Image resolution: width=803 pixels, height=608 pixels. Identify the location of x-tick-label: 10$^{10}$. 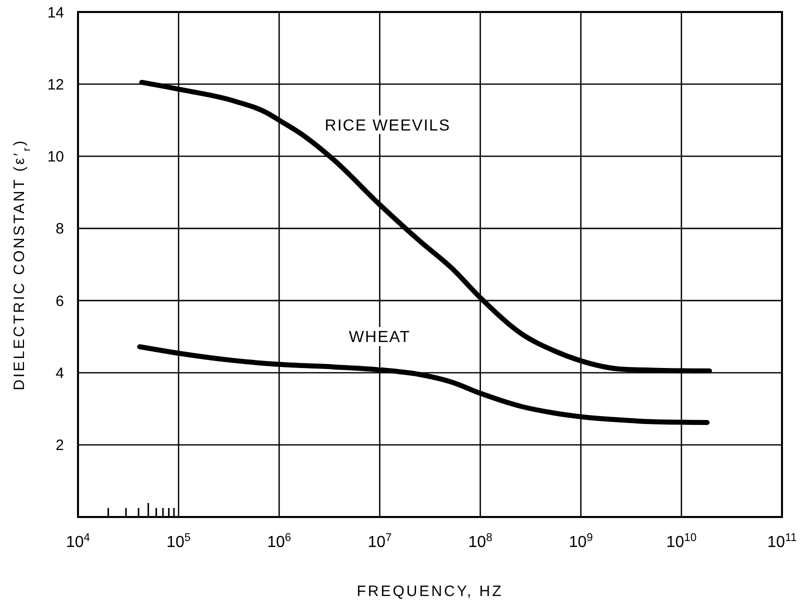
(681, 541).